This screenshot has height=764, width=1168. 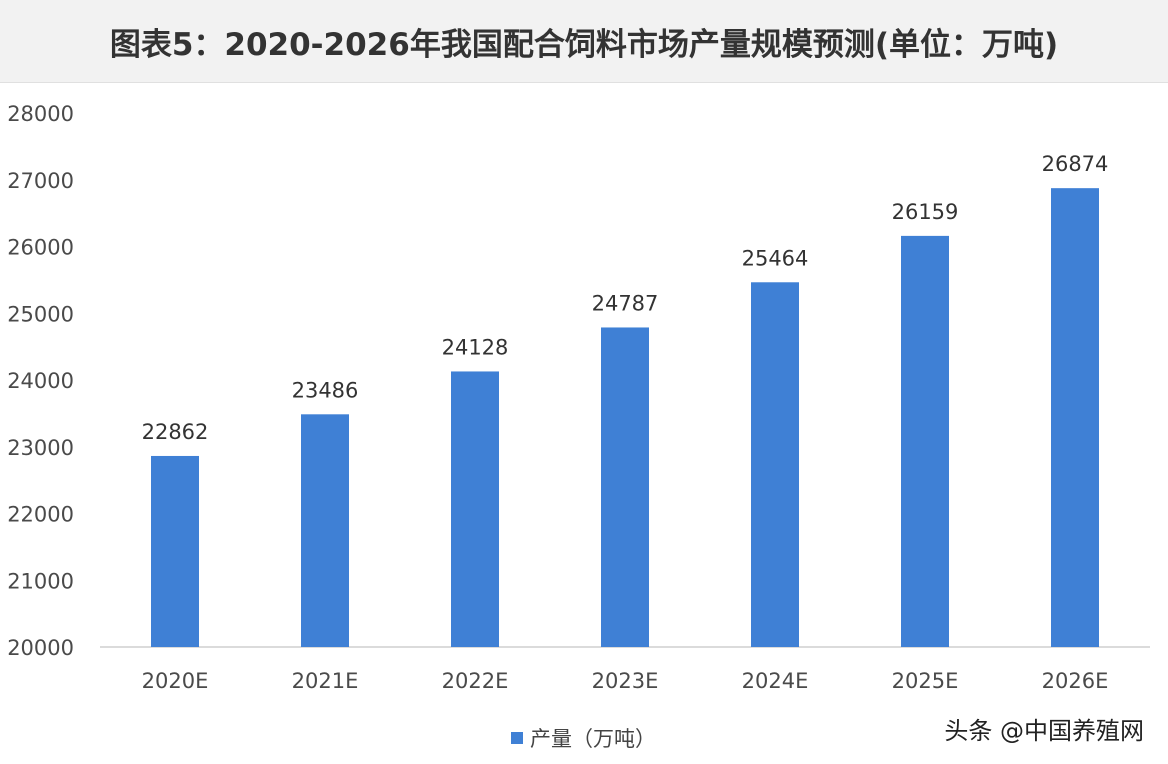 I want to click on y-tick-label: 20000, so click(x=40, y=648).